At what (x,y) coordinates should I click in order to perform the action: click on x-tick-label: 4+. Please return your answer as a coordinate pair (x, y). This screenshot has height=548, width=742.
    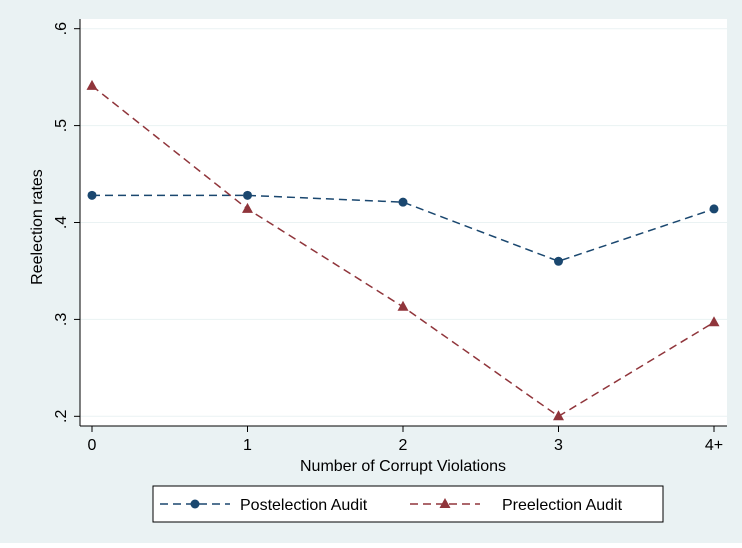
    Looking at the image, I should click on (714, 445).